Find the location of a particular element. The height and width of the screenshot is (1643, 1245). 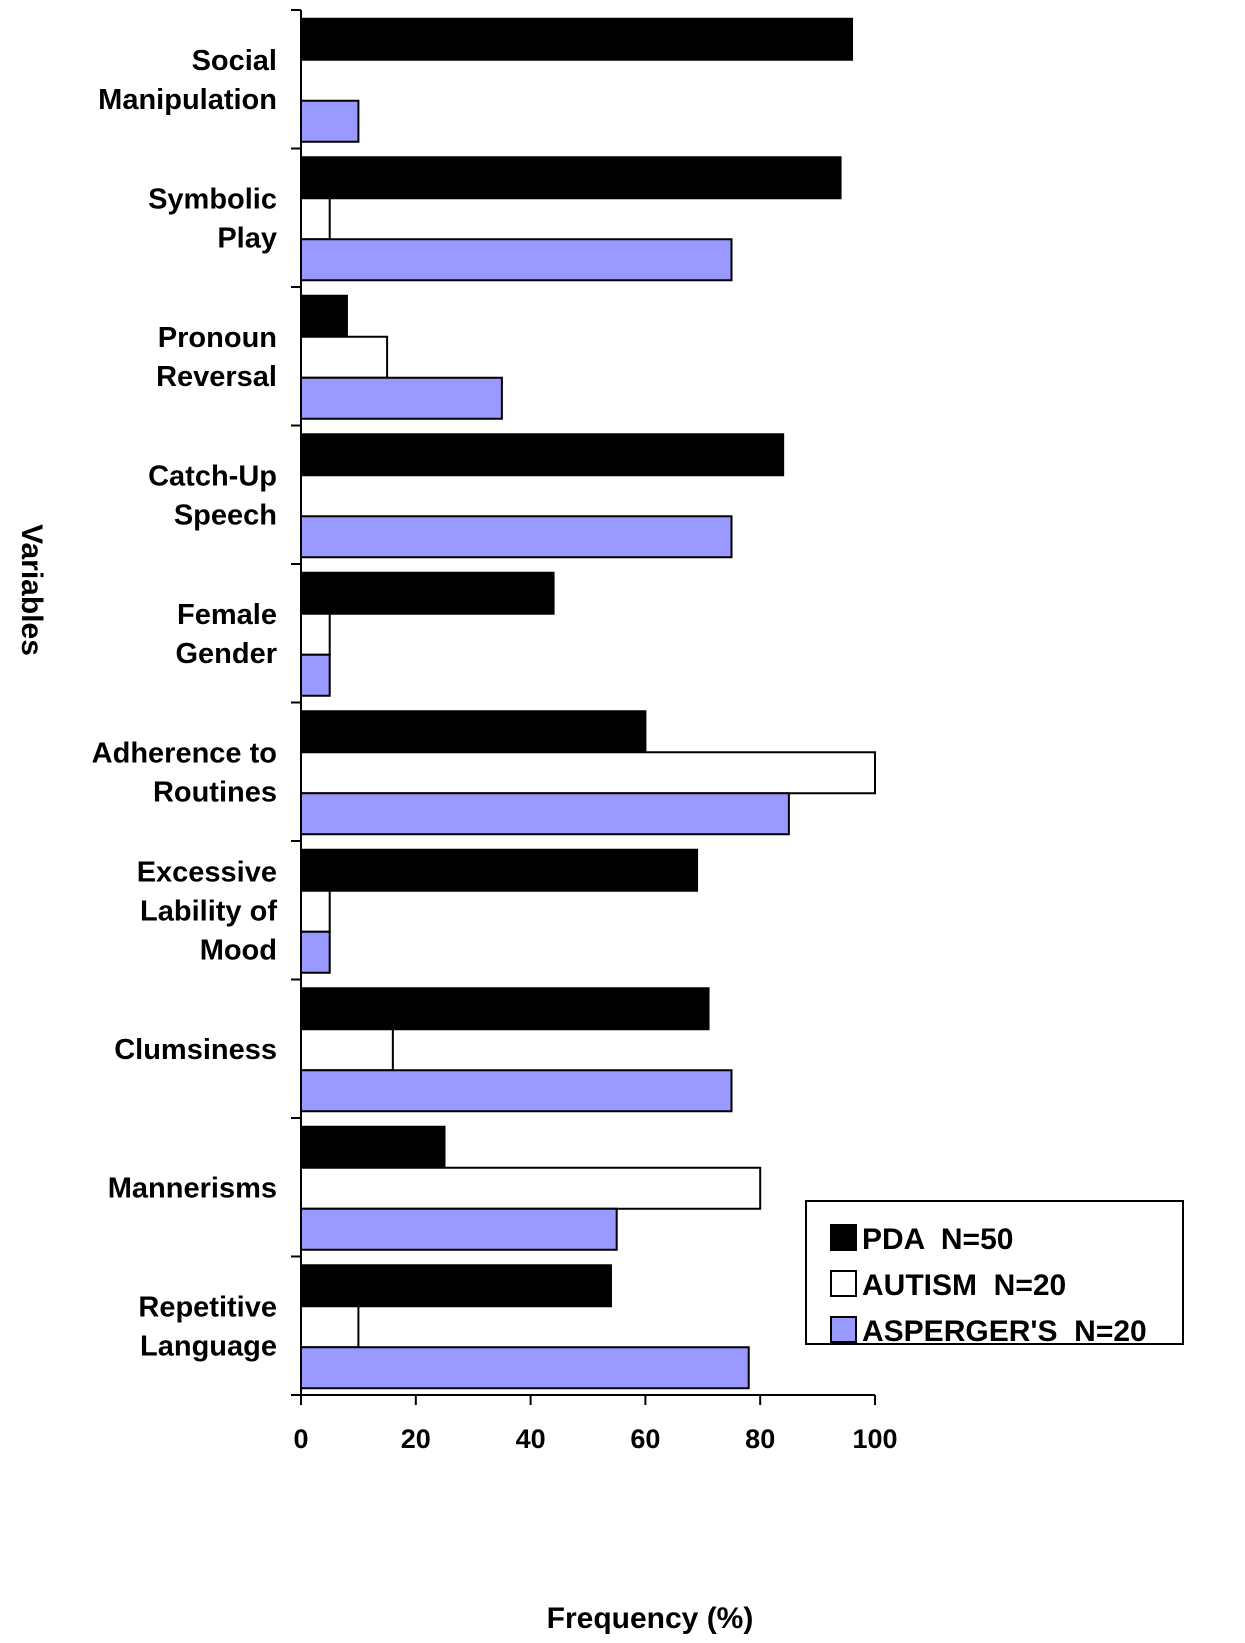

x-tick-label-4: 80 is located at coordinates (760, 1439).